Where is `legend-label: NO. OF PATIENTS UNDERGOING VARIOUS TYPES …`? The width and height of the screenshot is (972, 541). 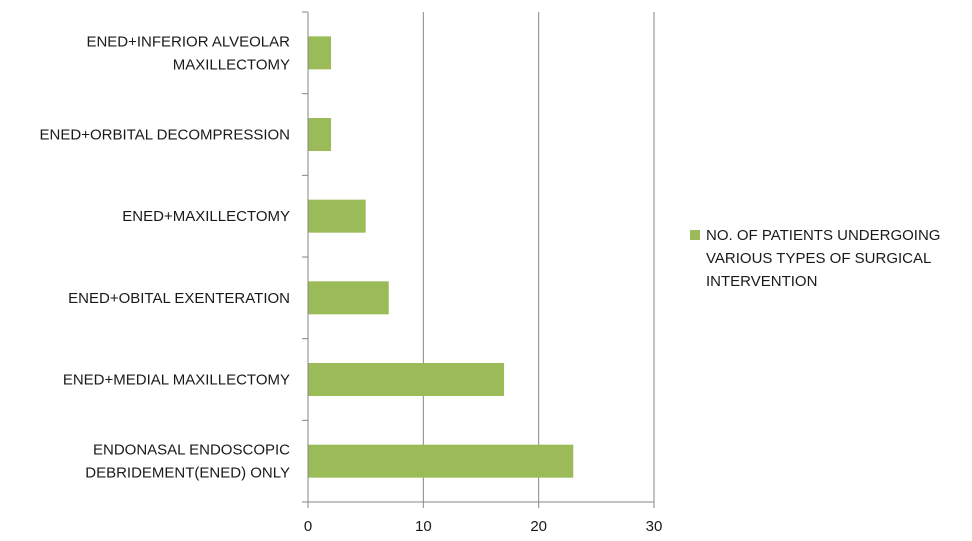 legend-label: NO. OF PATIENTS UNDERGOING VARIOUS TYPES … is located at coordinates (823, 258).